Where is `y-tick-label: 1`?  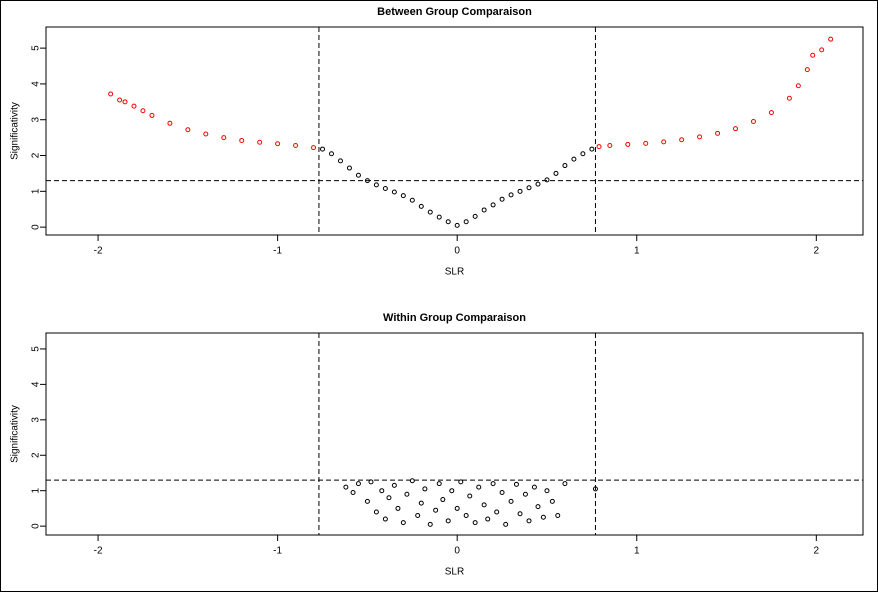
y-tick-label: 1 is located at coordinates (36, 191).